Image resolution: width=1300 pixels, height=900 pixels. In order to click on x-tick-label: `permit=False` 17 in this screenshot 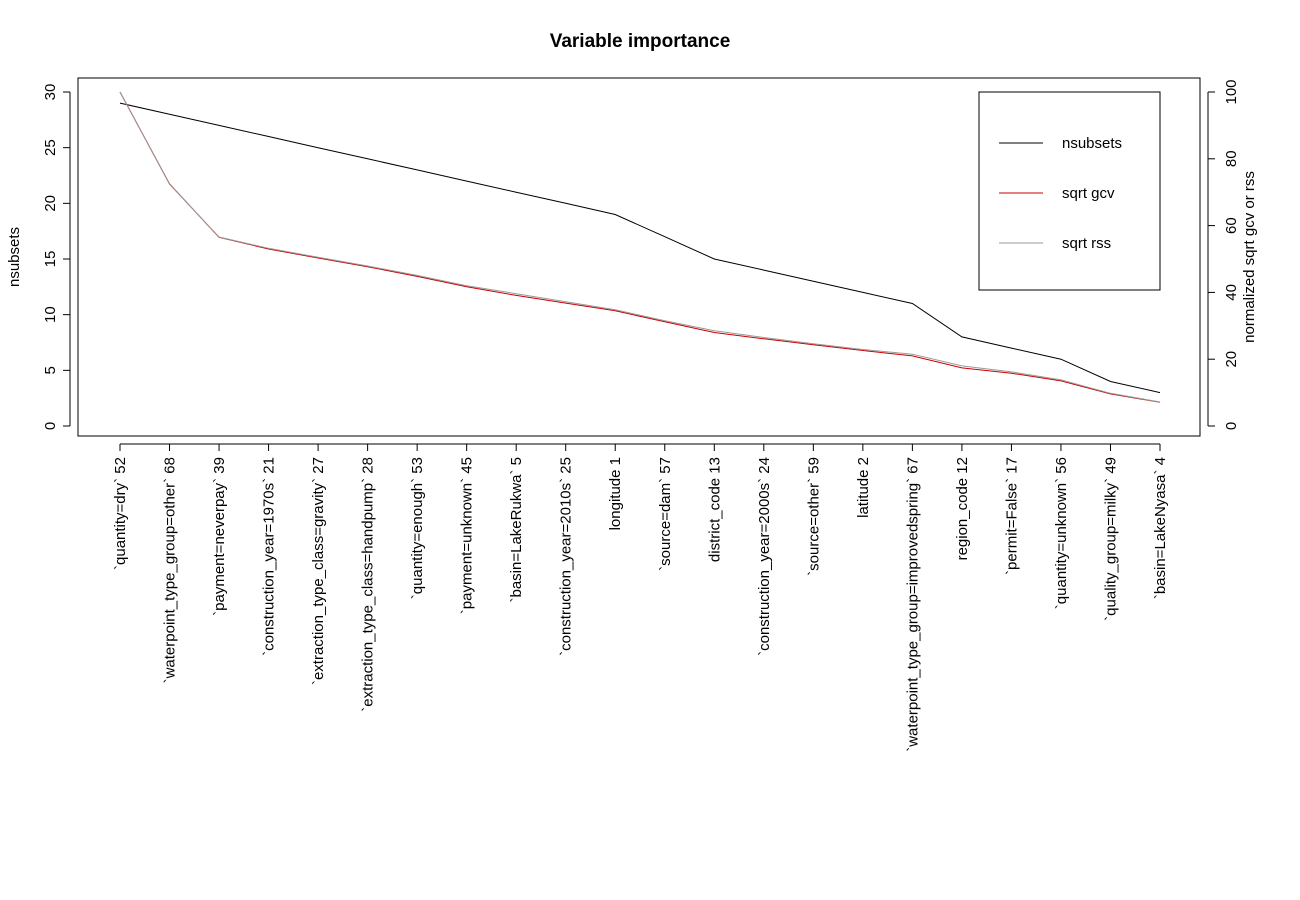, I will do `click(1011, 516)`.